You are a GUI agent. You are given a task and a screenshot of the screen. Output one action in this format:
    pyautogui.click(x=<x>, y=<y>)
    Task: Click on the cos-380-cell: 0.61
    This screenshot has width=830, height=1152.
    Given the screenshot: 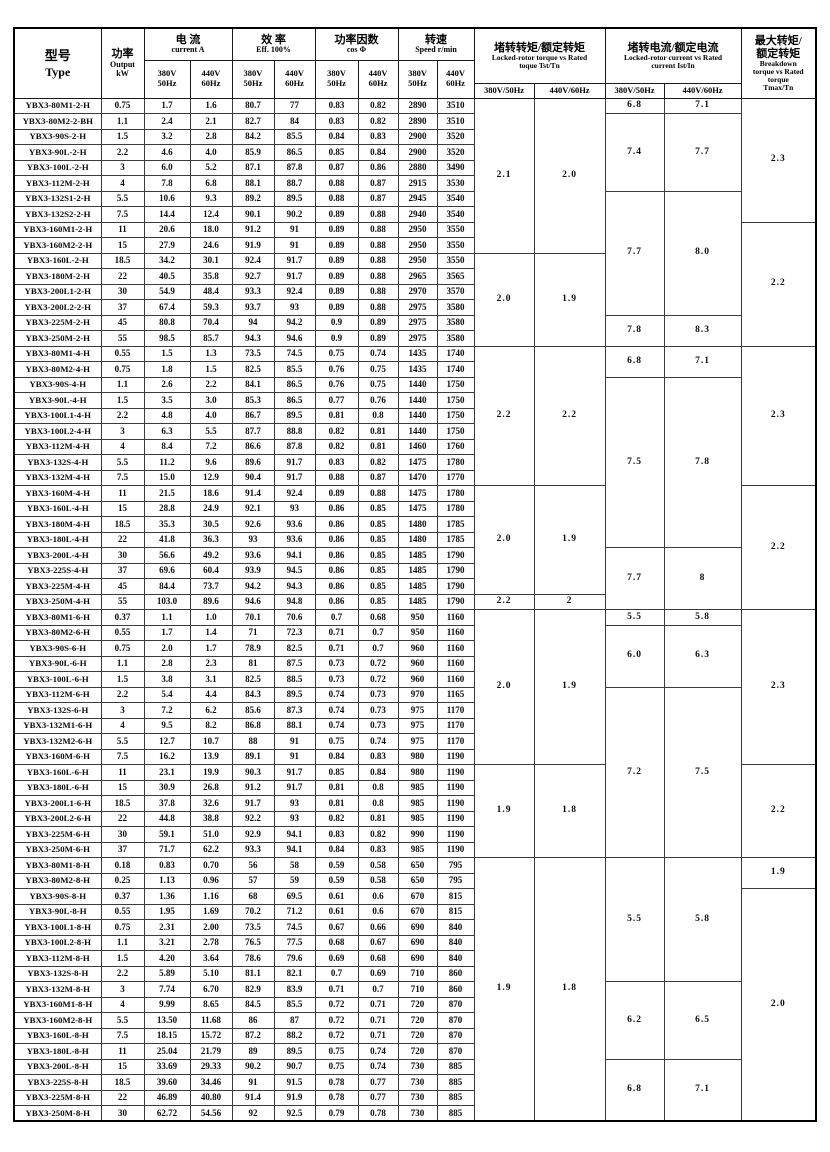 What is the action you would take?
    pyautogui.click(x=336, y=911)
    